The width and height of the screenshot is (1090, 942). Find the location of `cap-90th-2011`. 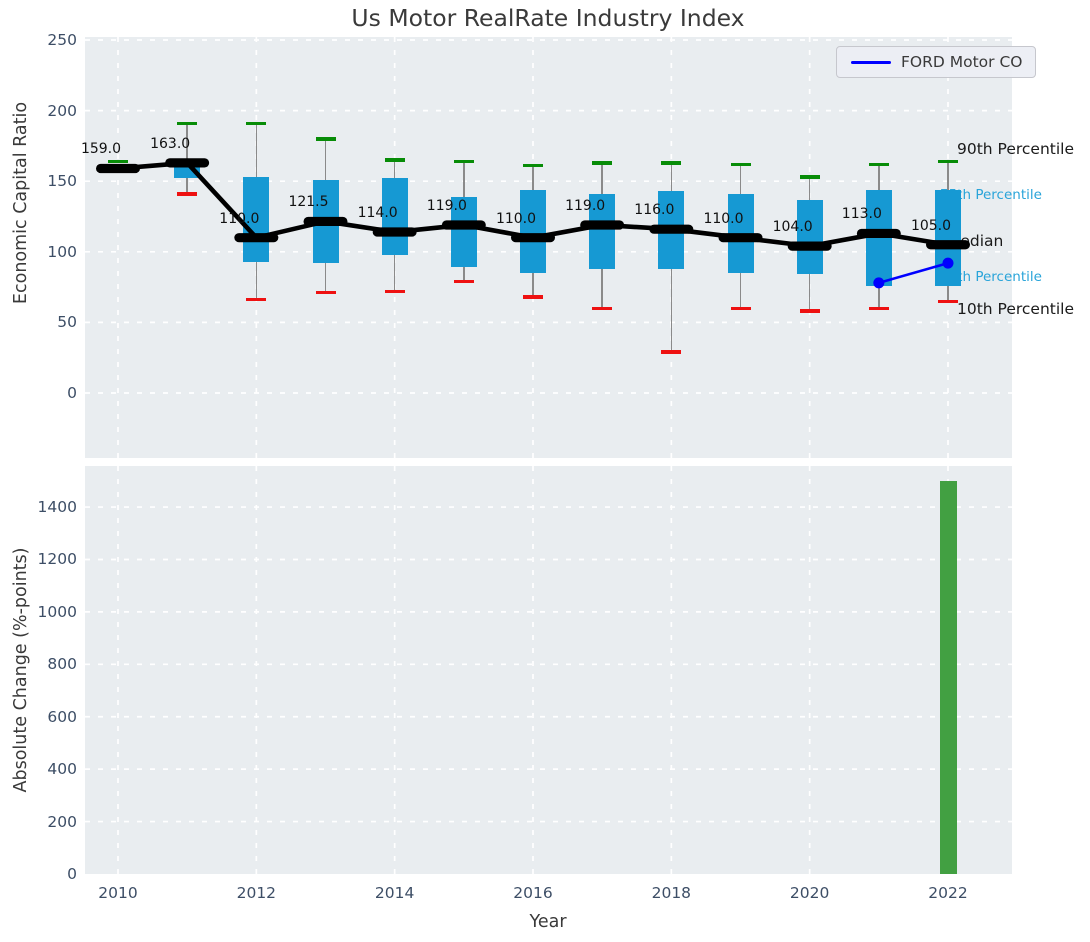

cap-90th-2011 is located at coordinates (187, 123).